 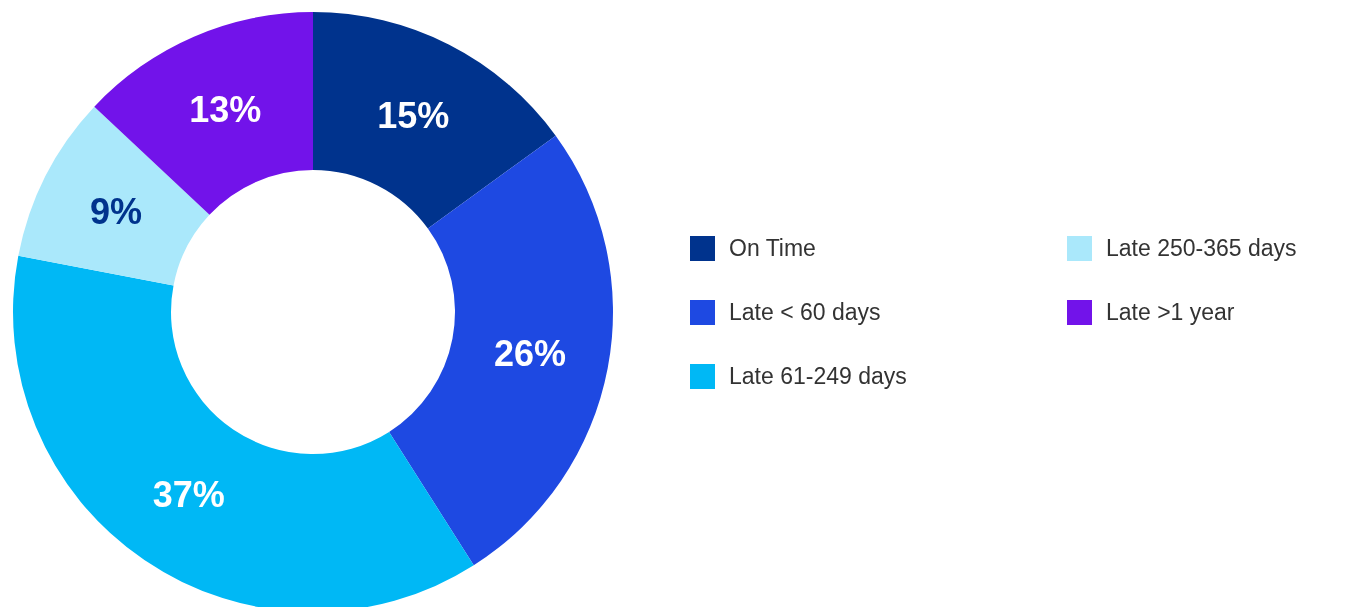 I want to click on legend-label: On Time, so click(x=772, y=248).